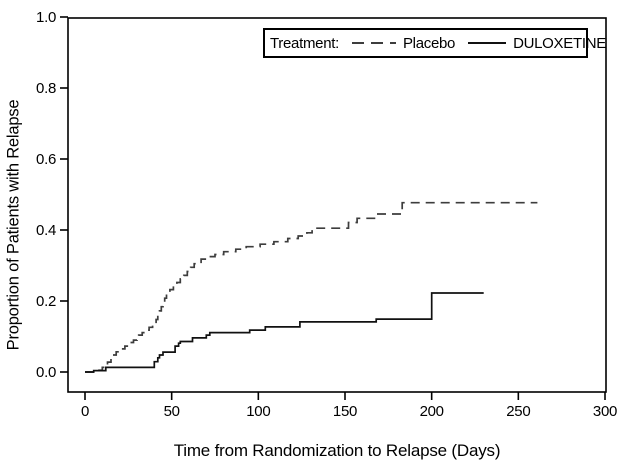 The image size is (628, 476). Describe the element at coordinates (373, 43) in the screenshot. I see `placebo-dashed-line-sample` at that location.